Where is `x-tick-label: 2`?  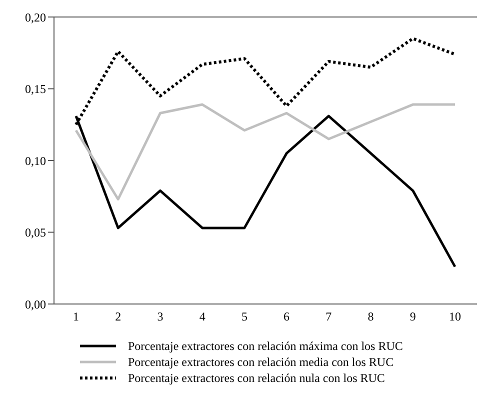
x-tick-label: 2 is located at coordinates (118, 317).